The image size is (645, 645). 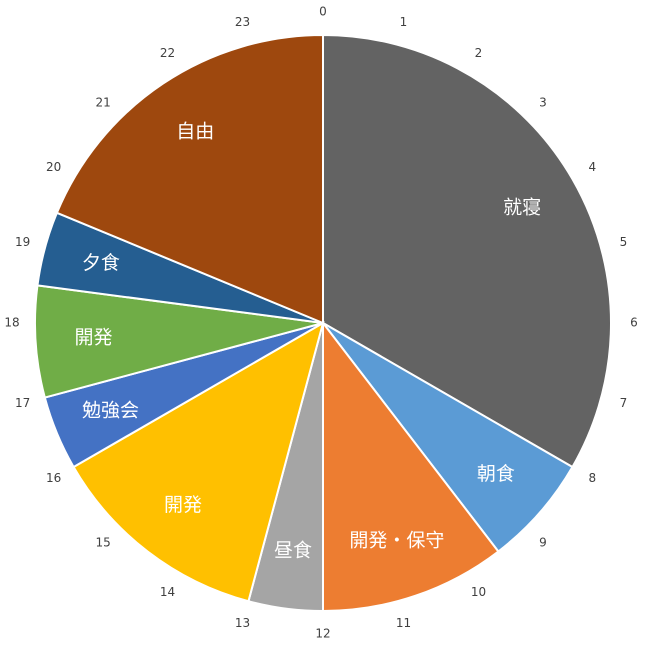 I want to click on hour-label: 19, so click(x=22, y=242).